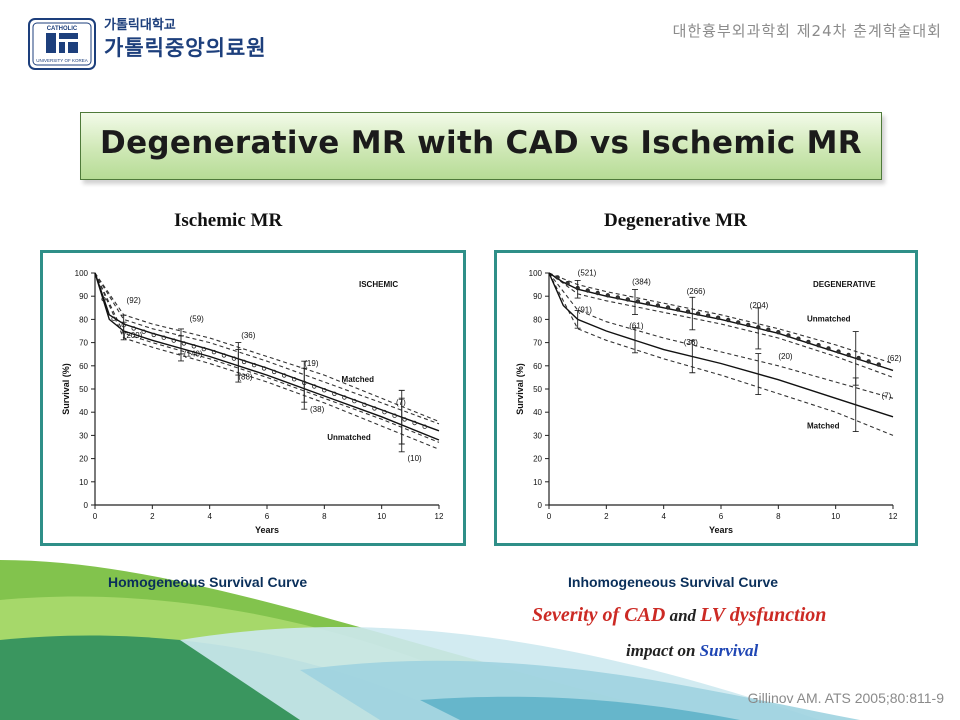  What do you see at coordinates (95, 516) in the screenshot?
I see `x-tick-label: 0` at bounding box center [95, 516].